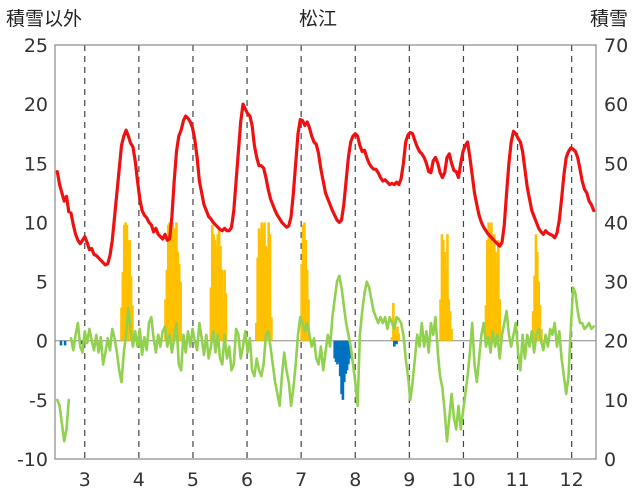  What do you see at coordinates (36, 46) in the screenshot?
I see `y-left-tick-label: 25` at bounding box center [36, 46].